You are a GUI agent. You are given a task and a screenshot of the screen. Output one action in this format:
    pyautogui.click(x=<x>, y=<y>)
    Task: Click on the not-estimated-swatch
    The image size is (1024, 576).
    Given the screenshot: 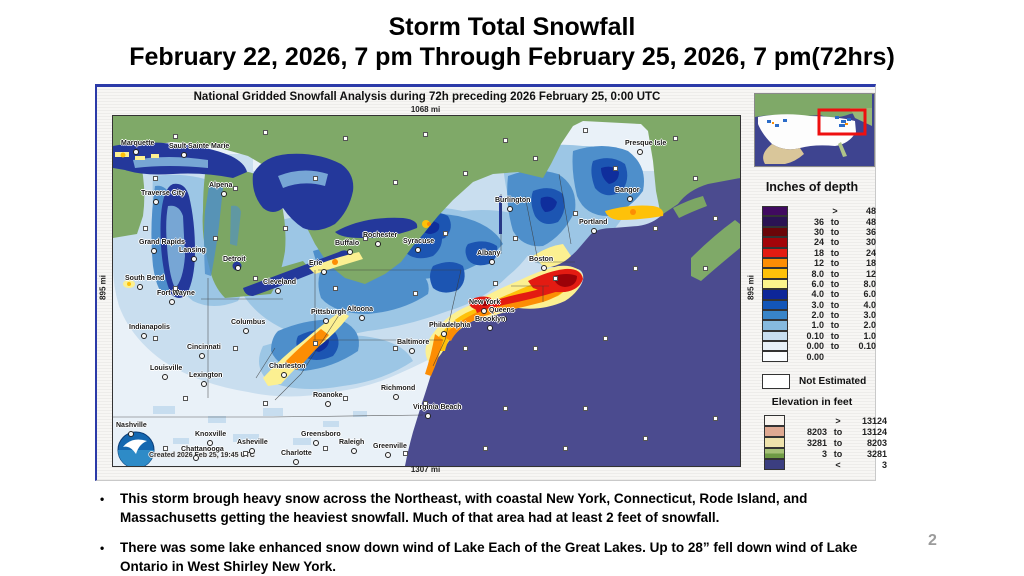 What is the action you would take?
    pyautogui.click(x=776, y=381)
    